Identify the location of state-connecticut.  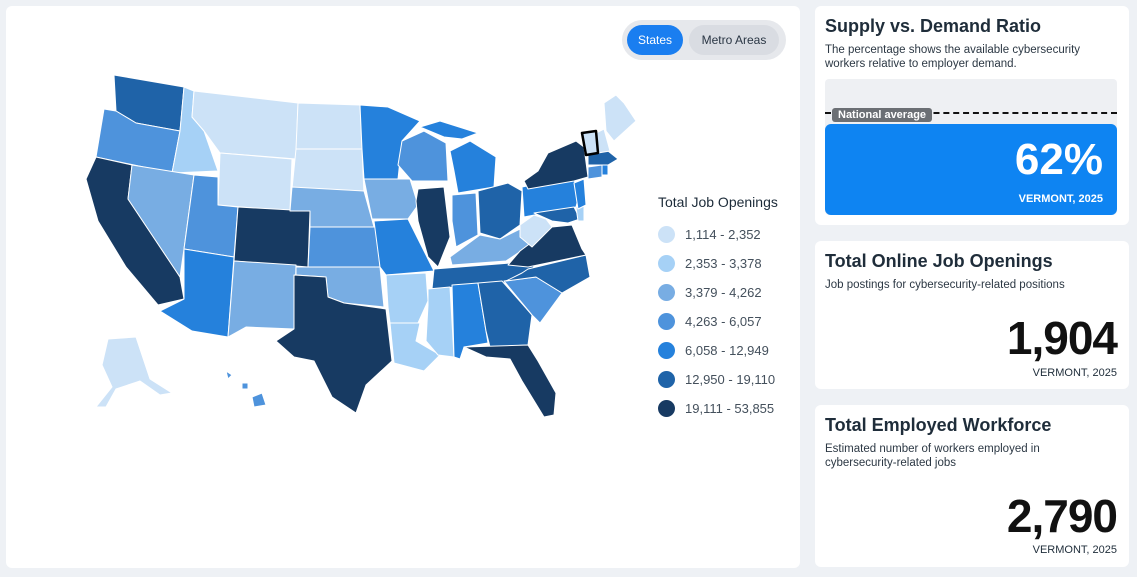
(595, 172).